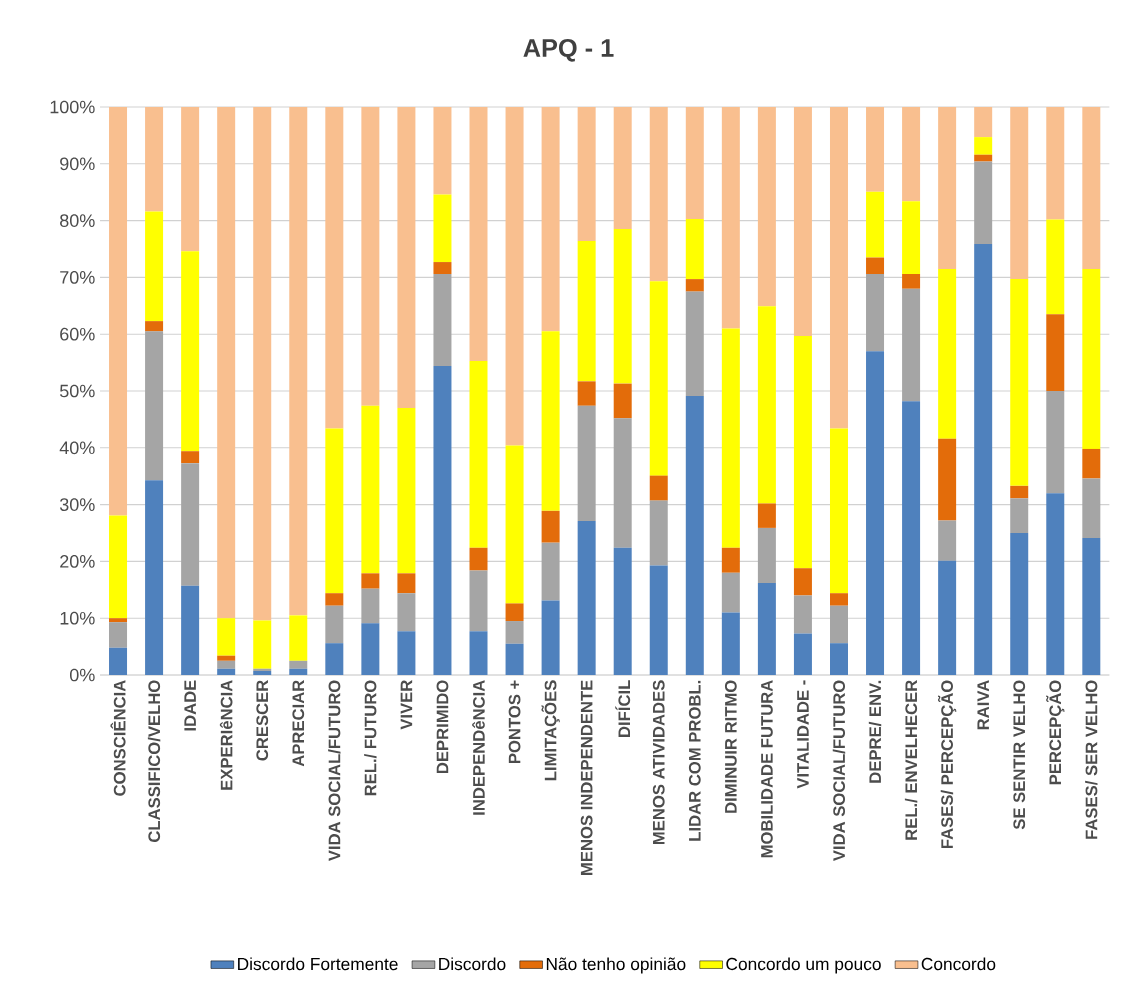  I want to click on legend-label: Discordo, so click(472, 964).